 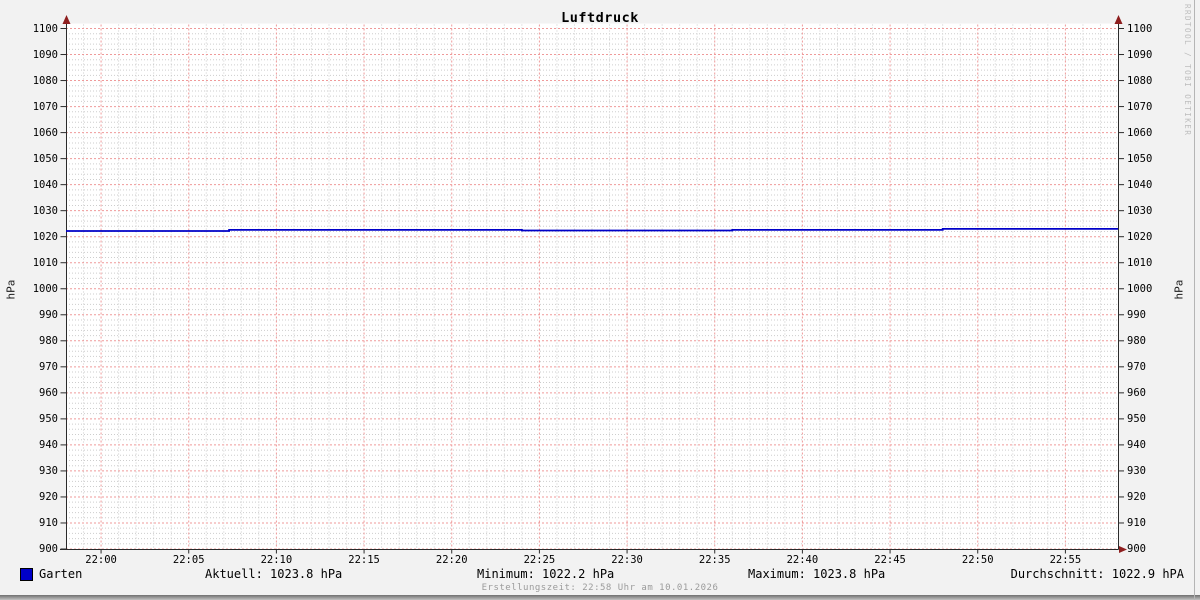 What do you see at coordinates (61, 574) in the screenshot?
I see `series-label: Garten` at bounding box center [61, 574].